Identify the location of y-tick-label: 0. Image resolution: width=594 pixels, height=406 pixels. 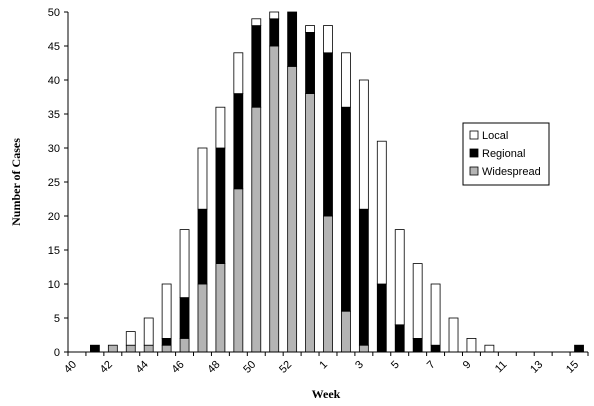
(57, 353).